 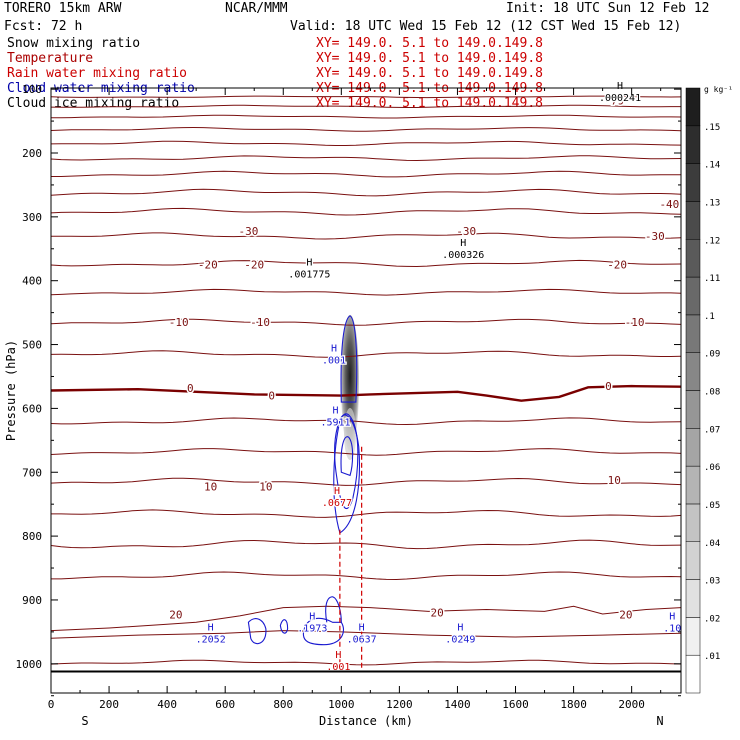 What do you see at coordinates (659, 721) in the screenshot?
I see `north-end-label: N` at bounding box center [659, 721].